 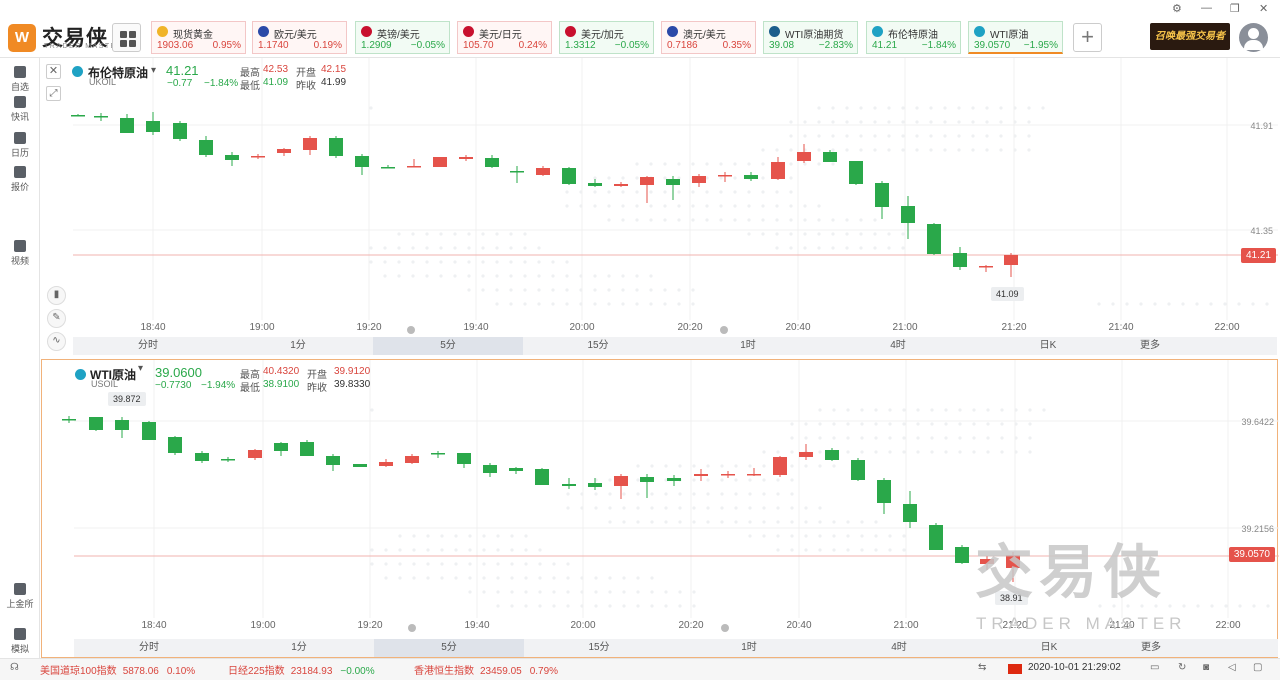 What do you see at coordinates (20, 596) in the screenshot?
I see `sidebar-item: 上金所` at bounding box center [20, 596].